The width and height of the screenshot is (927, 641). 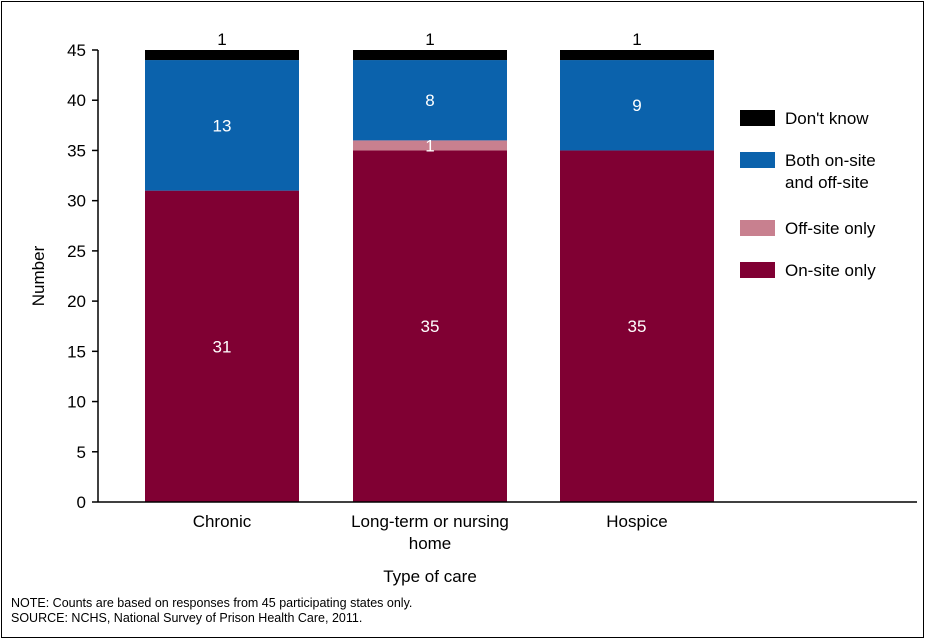 I want to click on y-ticks-group: 0 5 10 15 20 25 30 35 40 45, so click(x=82, y=276).